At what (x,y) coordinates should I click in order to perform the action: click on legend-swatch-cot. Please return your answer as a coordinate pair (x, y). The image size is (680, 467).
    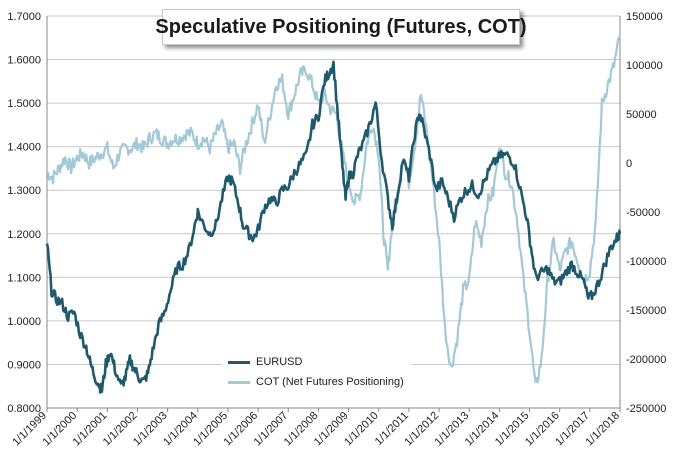
    Looking at the image, I should click on (239, 382).